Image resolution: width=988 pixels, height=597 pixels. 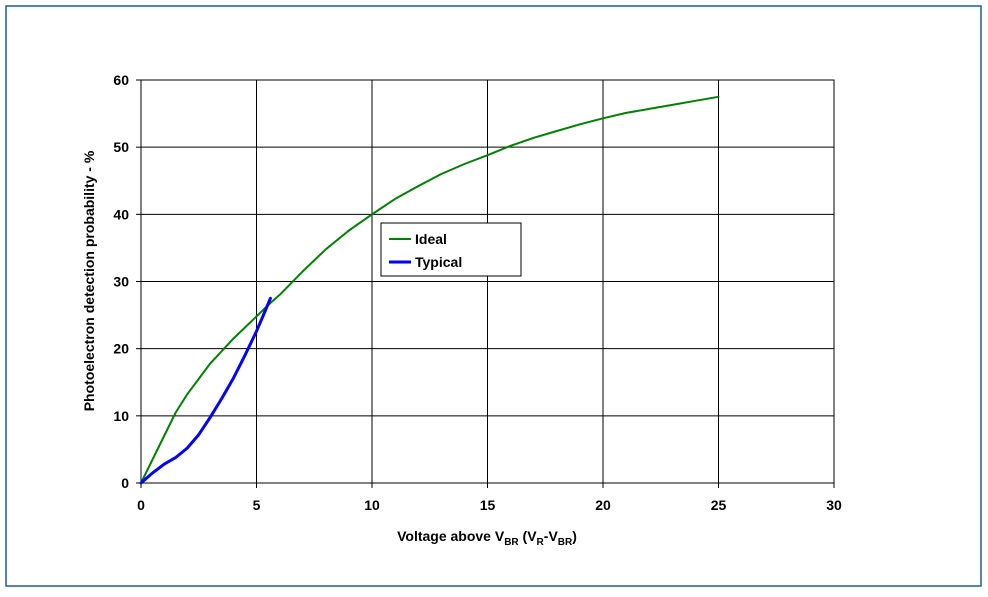 I want to click on x-tick-label: 20, so click(x=603, y=505).